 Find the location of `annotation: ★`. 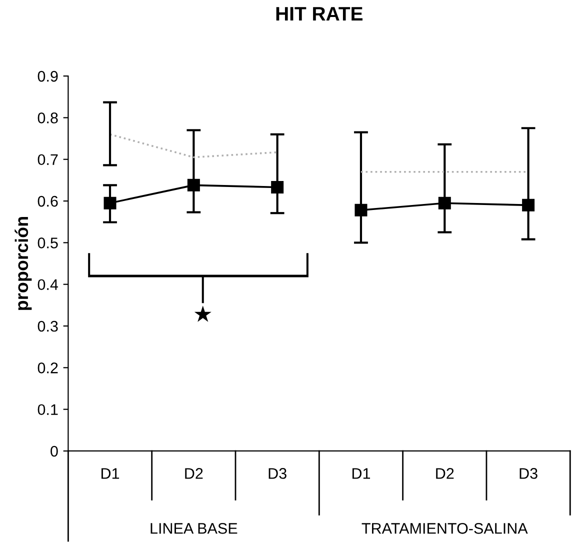

annotation: ★ is located at coordinates (203, 314).